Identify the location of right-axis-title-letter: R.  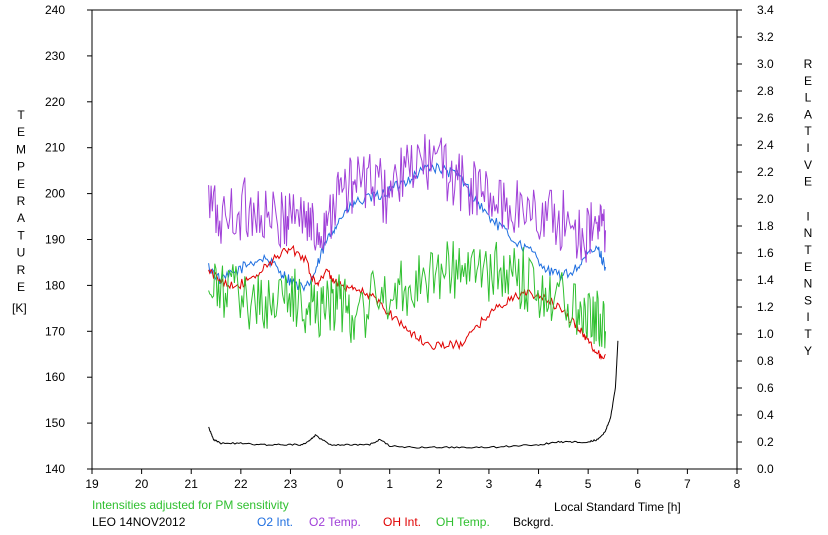
(808, 64).